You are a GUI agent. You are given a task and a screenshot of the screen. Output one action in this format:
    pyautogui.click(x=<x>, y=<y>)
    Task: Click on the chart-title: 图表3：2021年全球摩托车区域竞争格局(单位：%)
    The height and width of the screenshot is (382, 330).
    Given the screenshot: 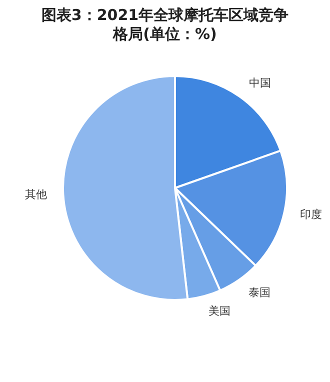 What is the action you would take?
    pyautogui.click(x=165, y=25)
    